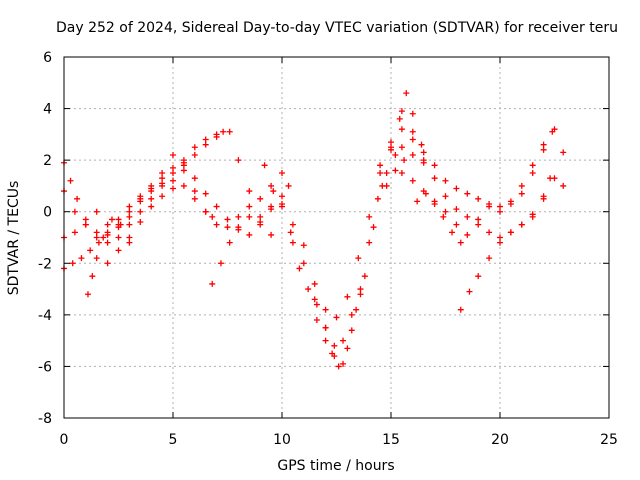 This screenshot has width=640, height=480. Describe the element at coordinates (45, 316) in the screenshot. I see `y-tick-label: -4` at that location.